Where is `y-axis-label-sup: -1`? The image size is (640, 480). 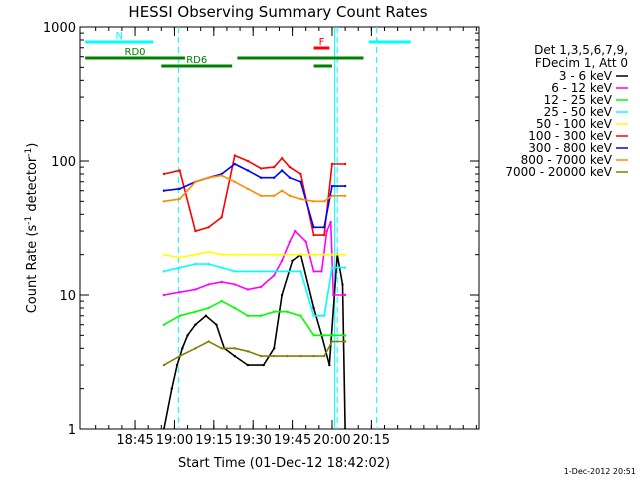 y-axis-label-sup: -1 is located at coordinates (29, 152).